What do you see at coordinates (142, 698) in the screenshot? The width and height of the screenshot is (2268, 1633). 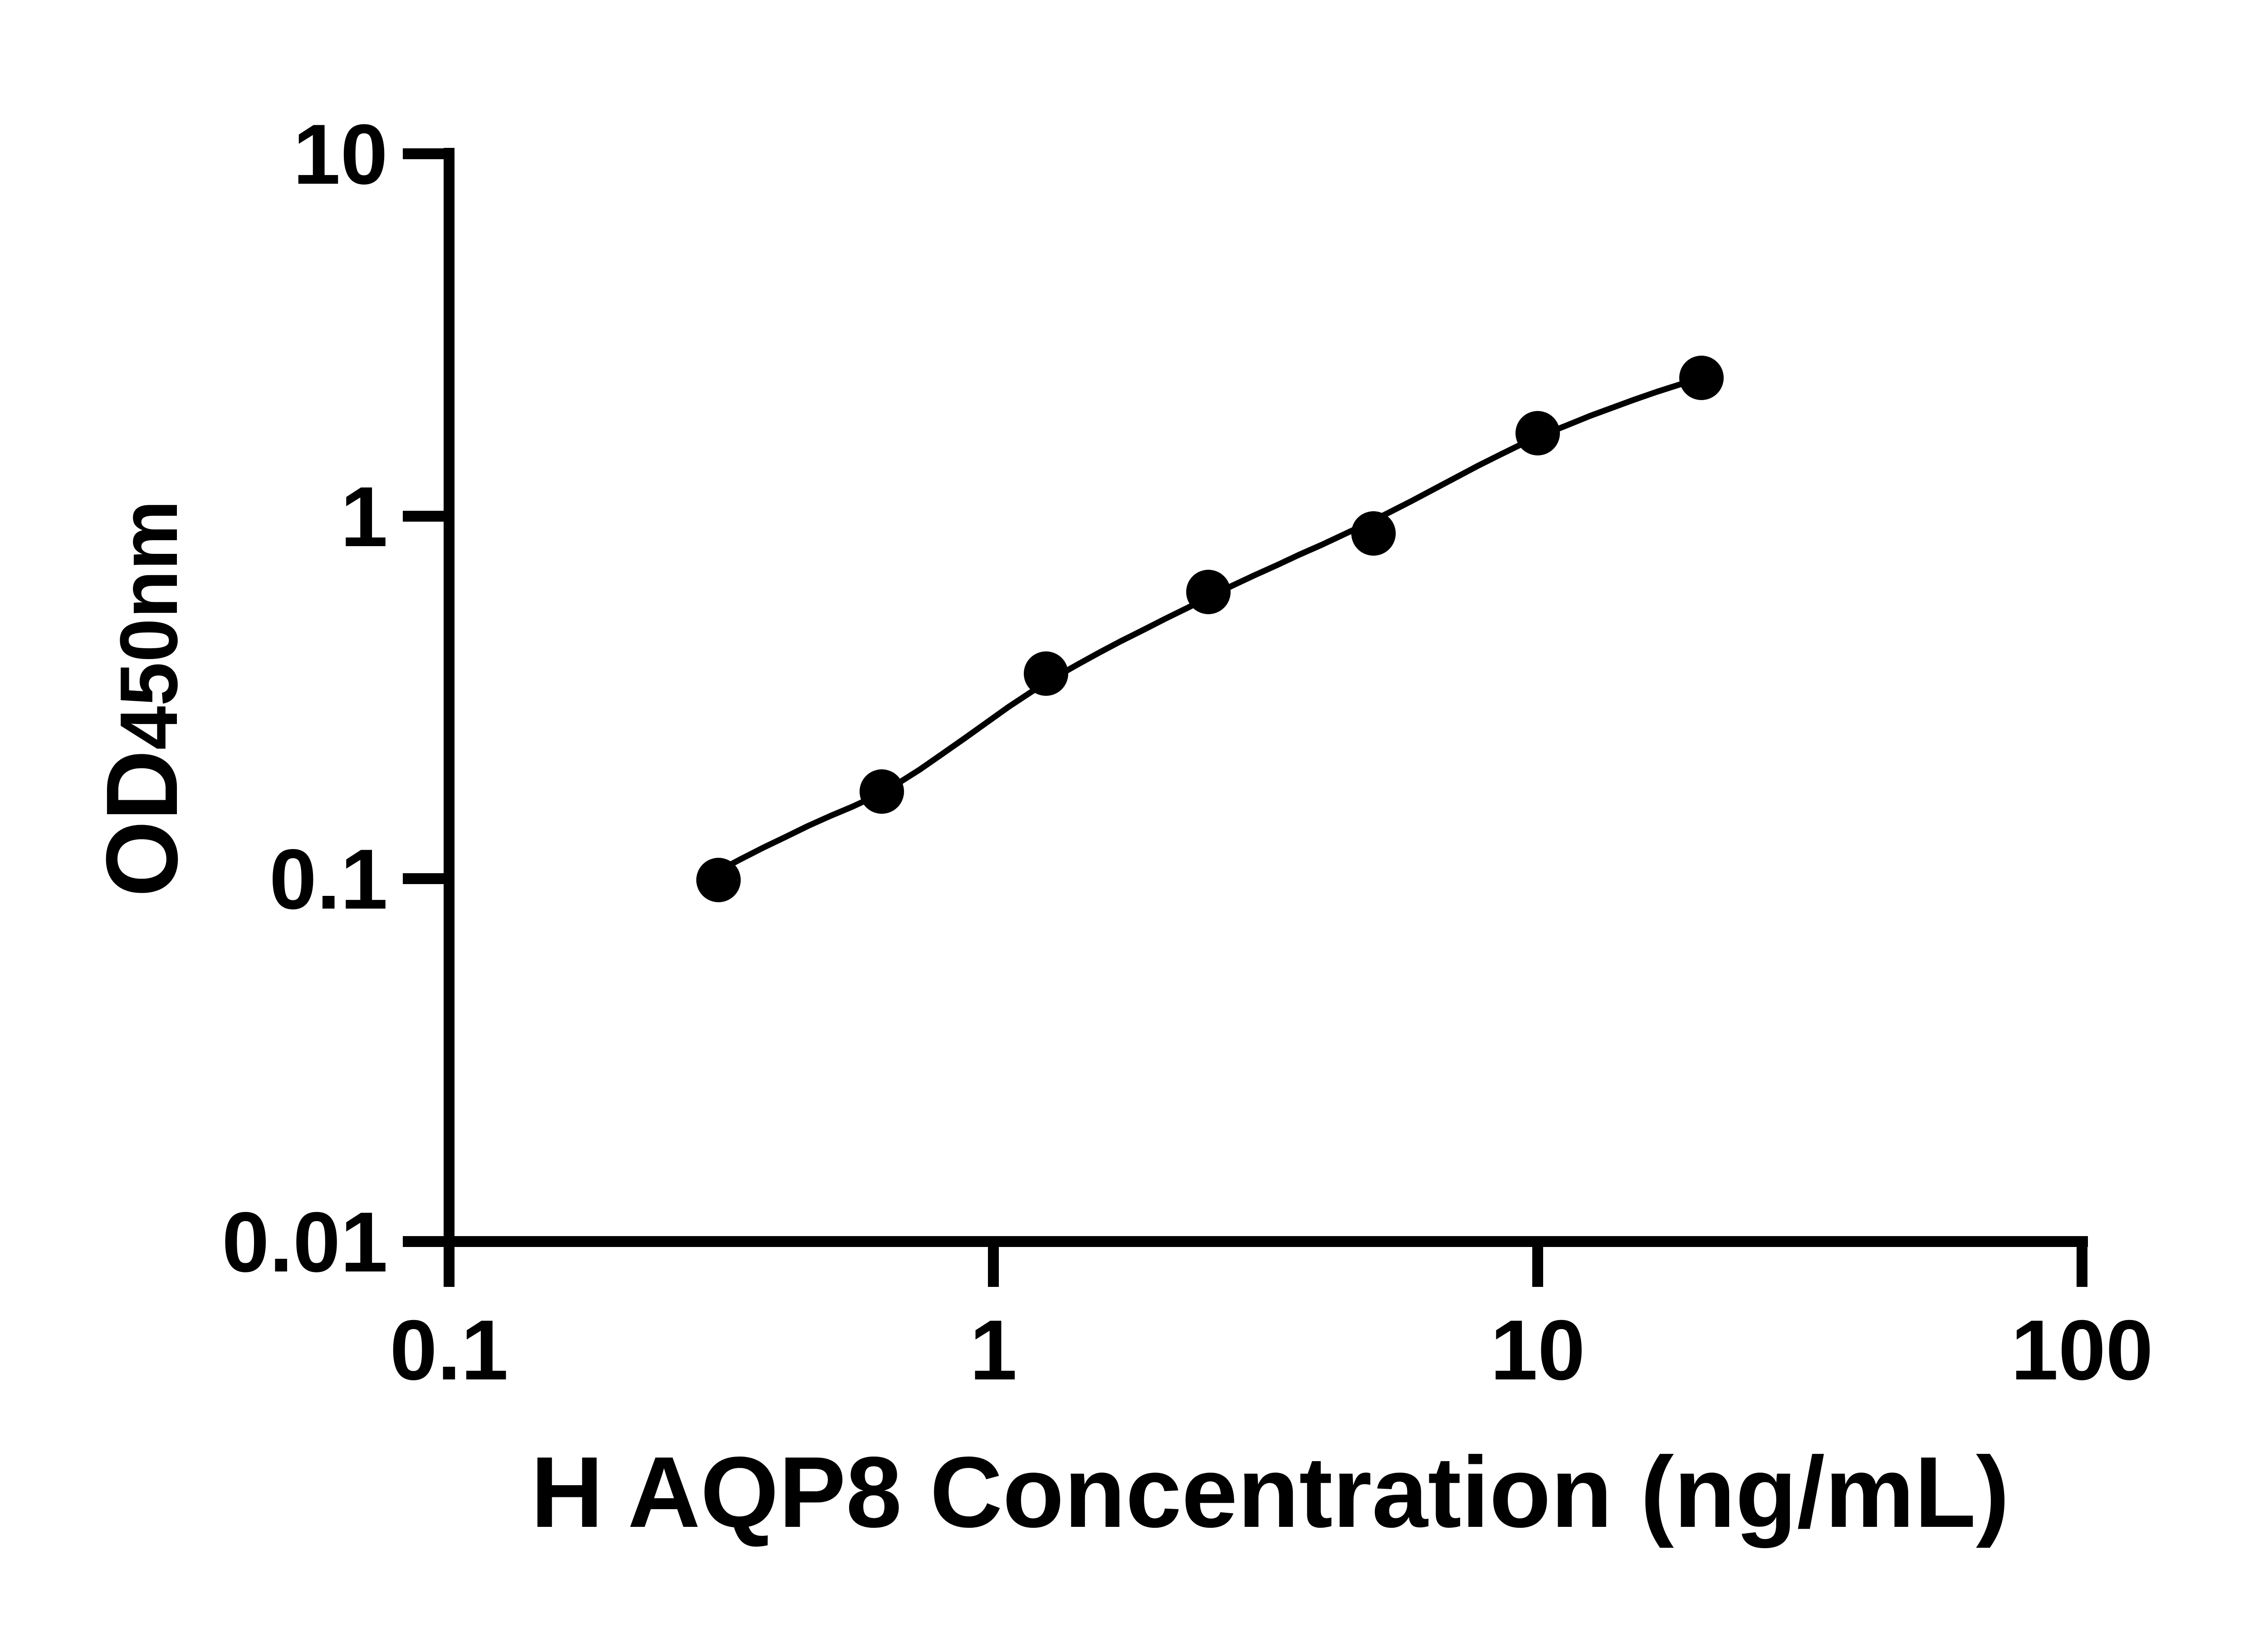 I see `svg-text: OD450nm` at bounding box center [142, 698].